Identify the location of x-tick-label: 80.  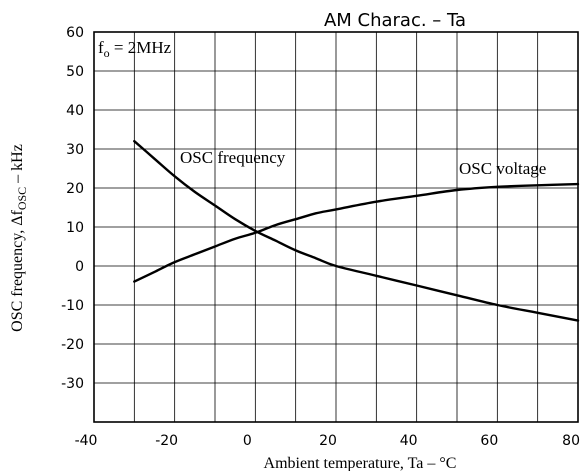
(571, 441).